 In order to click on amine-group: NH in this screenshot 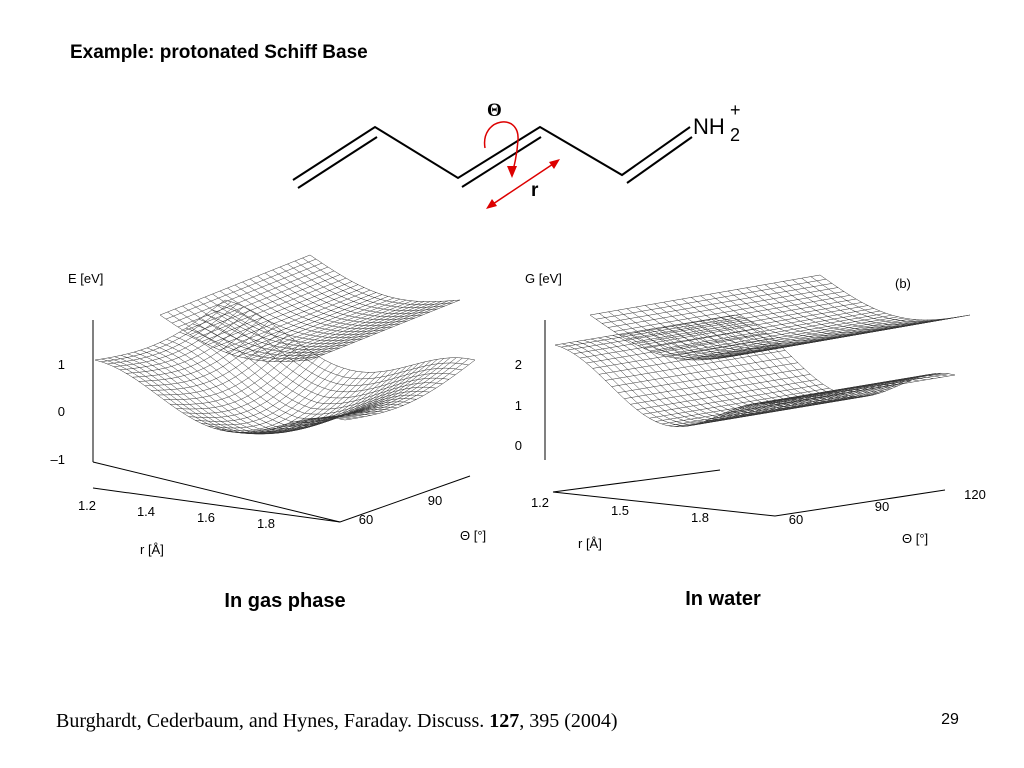, I will do `click(709, 126)`.